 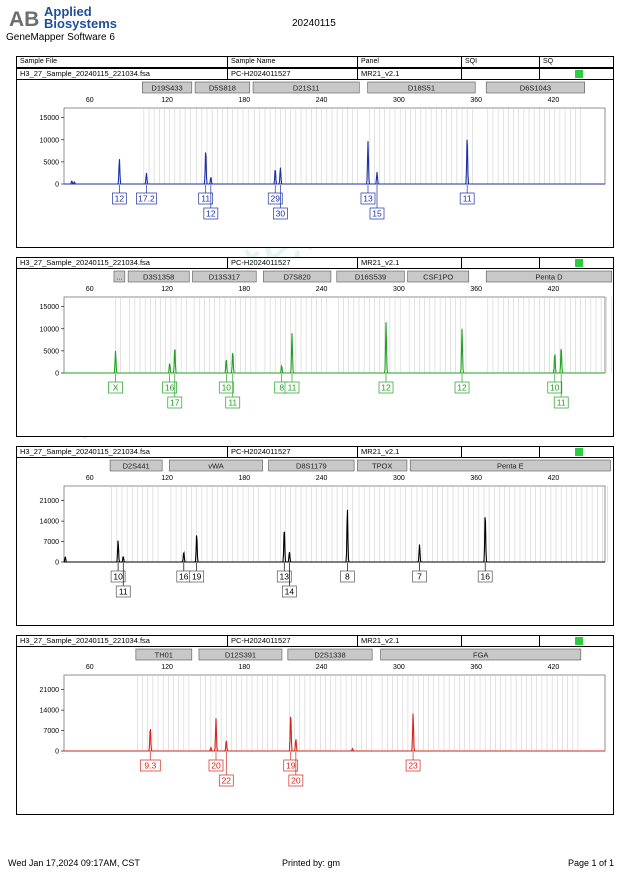 What do you see at coordinates (399, 100) in the screenshot?
I see `x-tick-label: 300` at bounding box center [399, 100].